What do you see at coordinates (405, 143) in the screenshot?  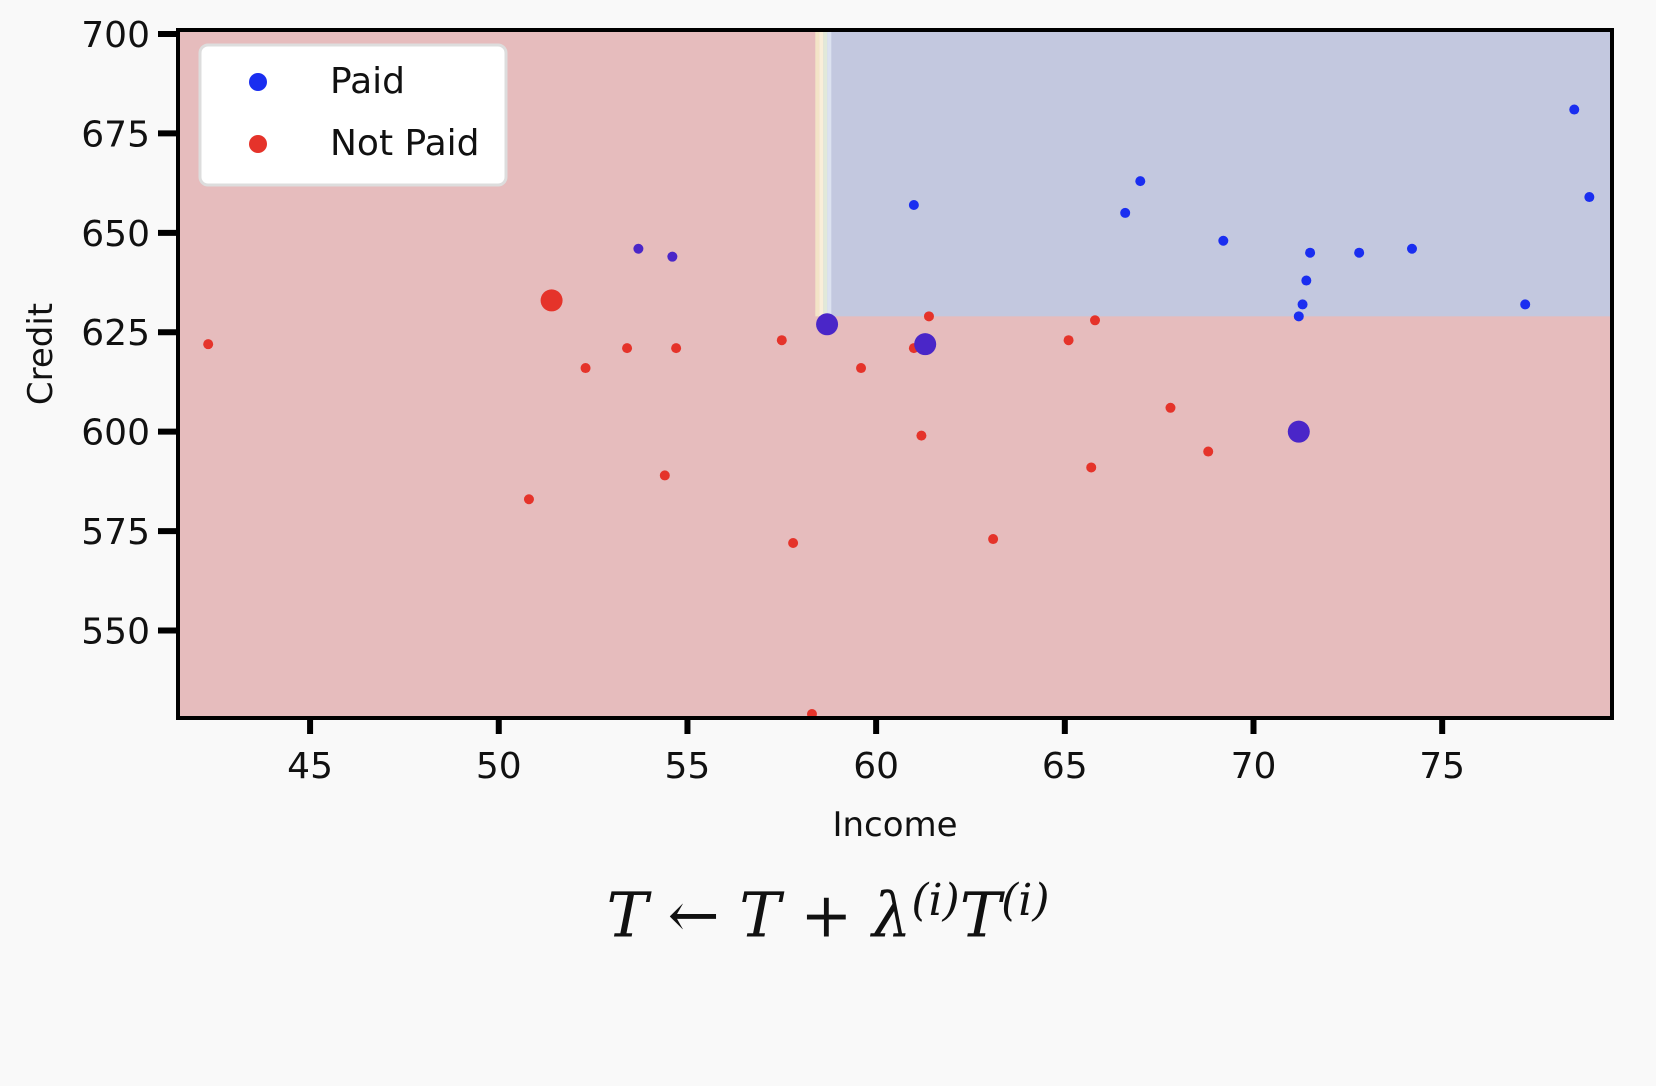 I see `legend-label-not-paid: Not Paid` at bounding box center [405, 143].